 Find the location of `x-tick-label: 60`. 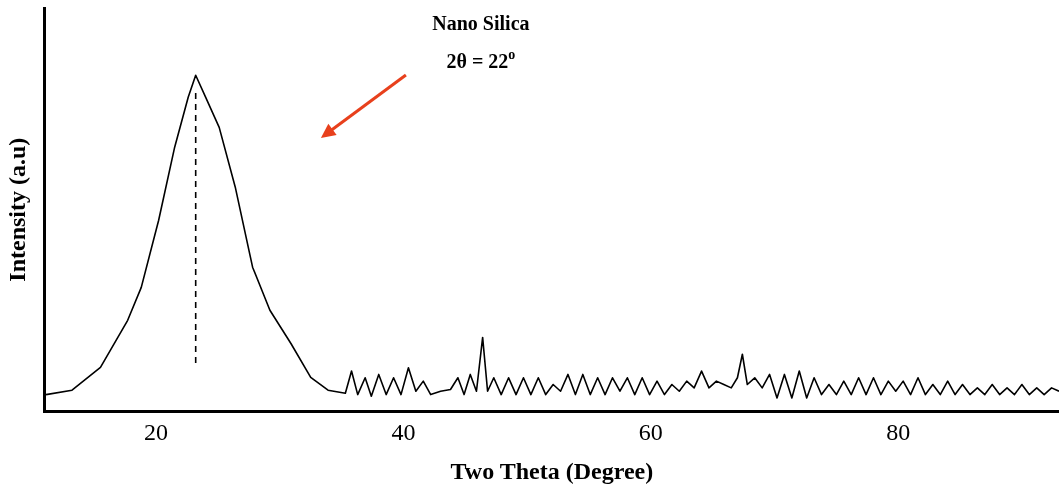

x-tick-label: 60 is located at coordinates (650, 432).